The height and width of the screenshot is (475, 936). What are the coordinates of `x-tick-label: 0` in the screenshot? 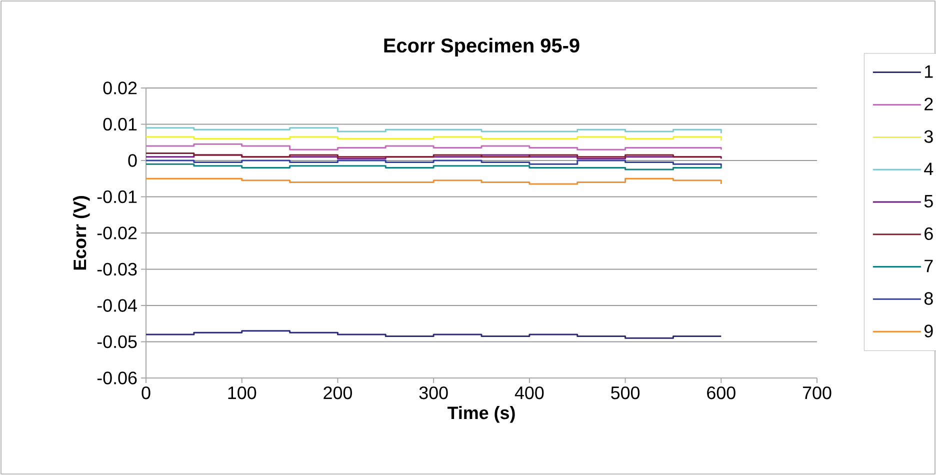 It's located at (146, 393).